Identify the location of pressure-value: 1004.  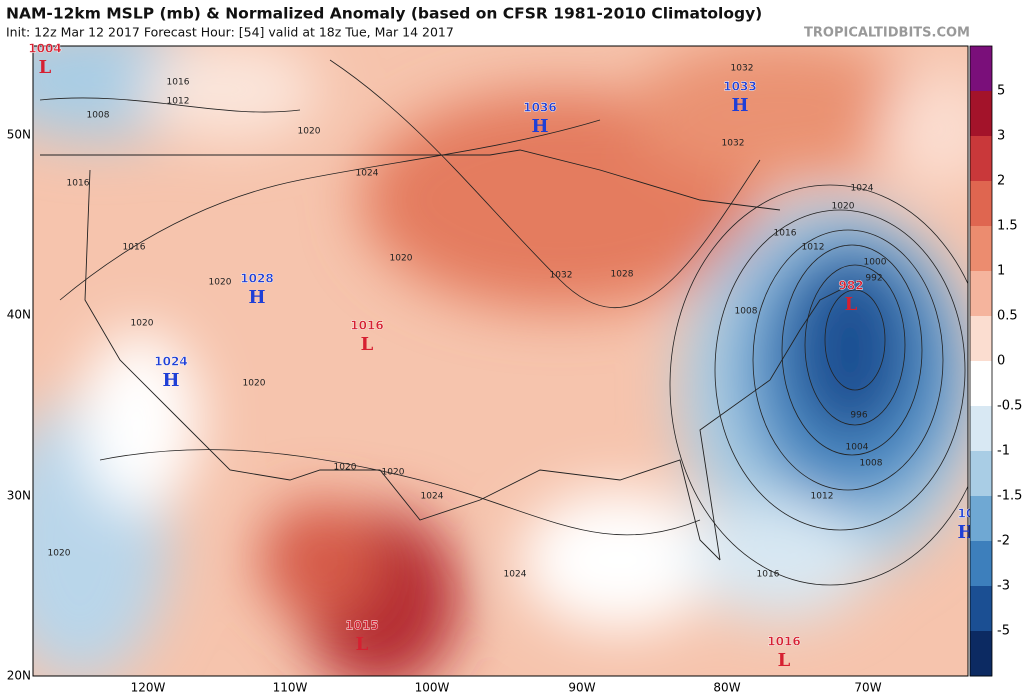
(44, 49).